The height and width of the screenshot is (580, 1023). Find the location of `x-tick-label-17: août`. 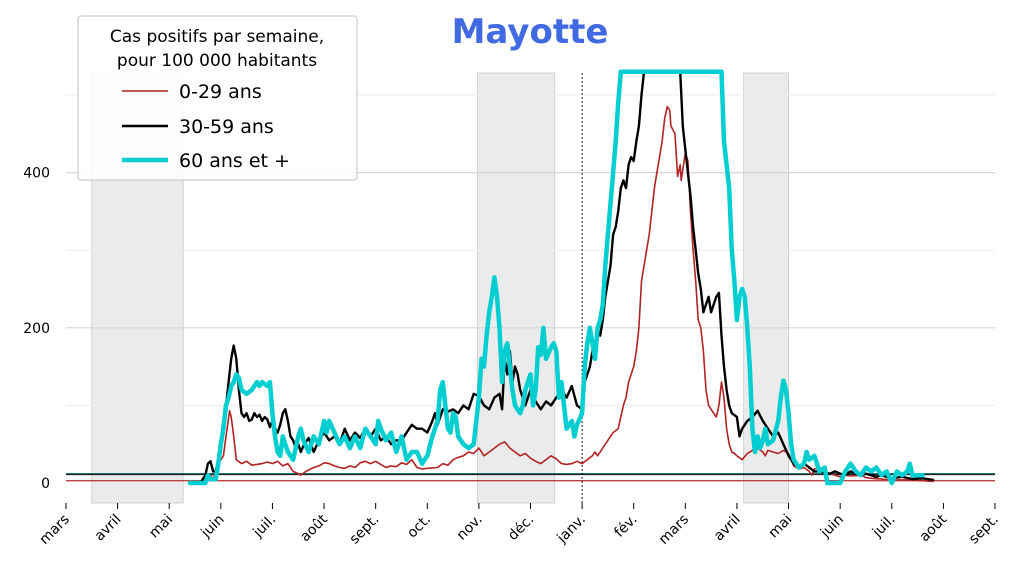

x-tick-label-17: août is located at coordinates (934, 528).